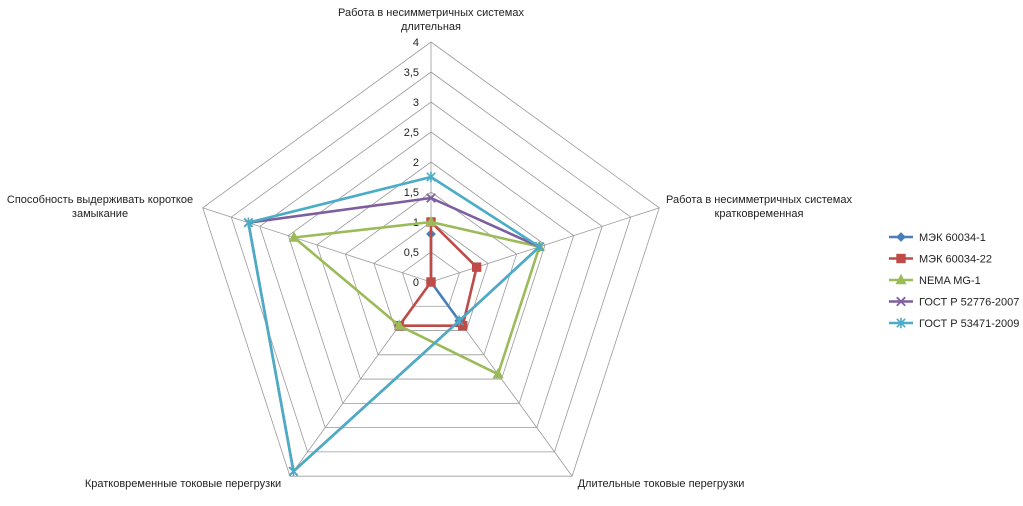 The image size is (1023, 506). I want to click on legend-item: ГОСТ Р 52776-2007, so click(954, 303).